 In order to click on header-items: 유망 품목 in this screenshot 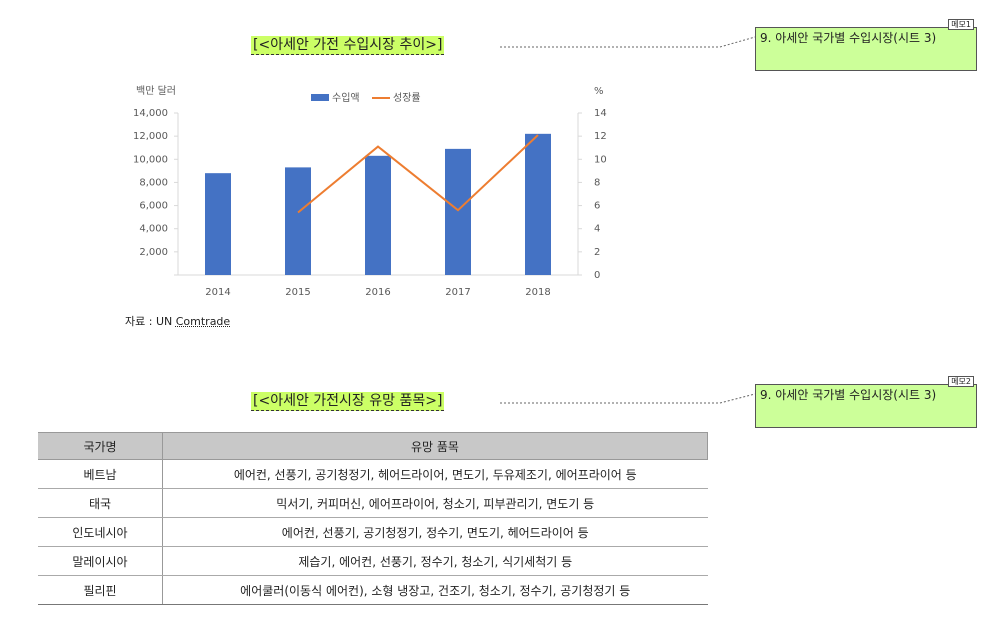, I will do `click(435, 446)`.